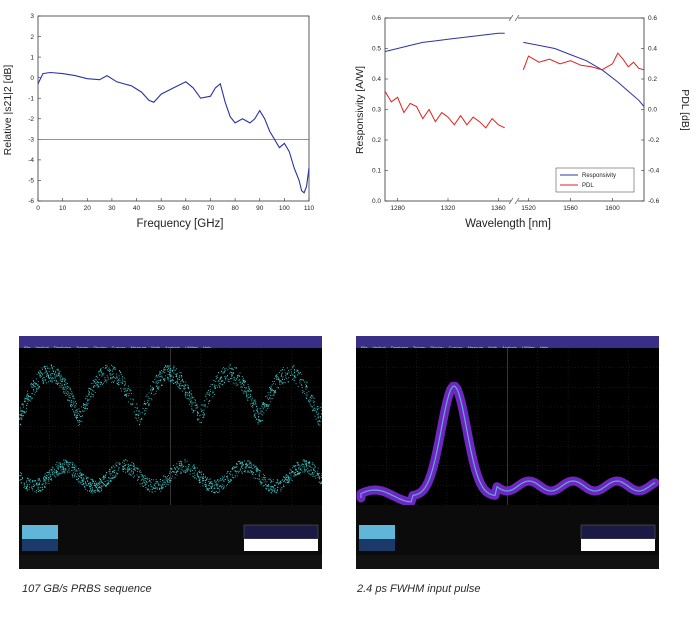 The width and height of the screenshot is (697, 633). Describe the element at coordinates (309, 208) in the screenshot. I see `s21-x-tick-label: 110` at that location.